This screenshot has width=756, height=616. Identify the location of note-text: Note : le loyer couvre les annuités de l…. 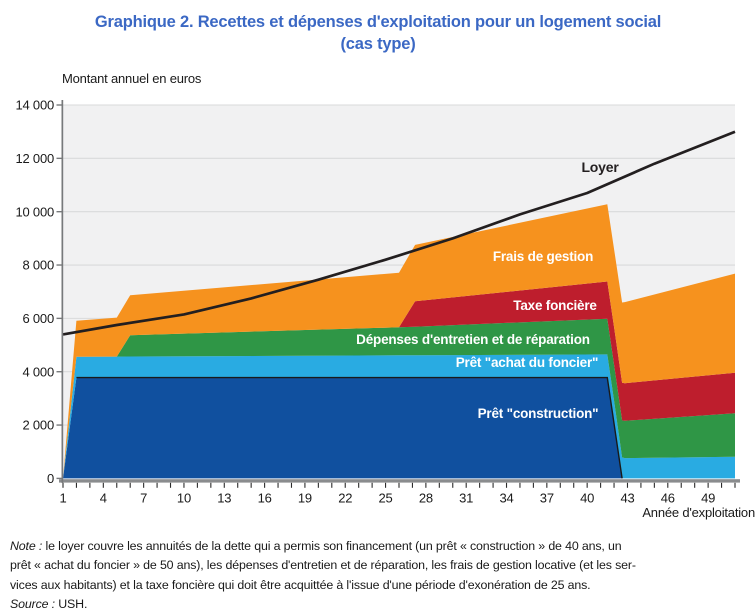
(381, 575).